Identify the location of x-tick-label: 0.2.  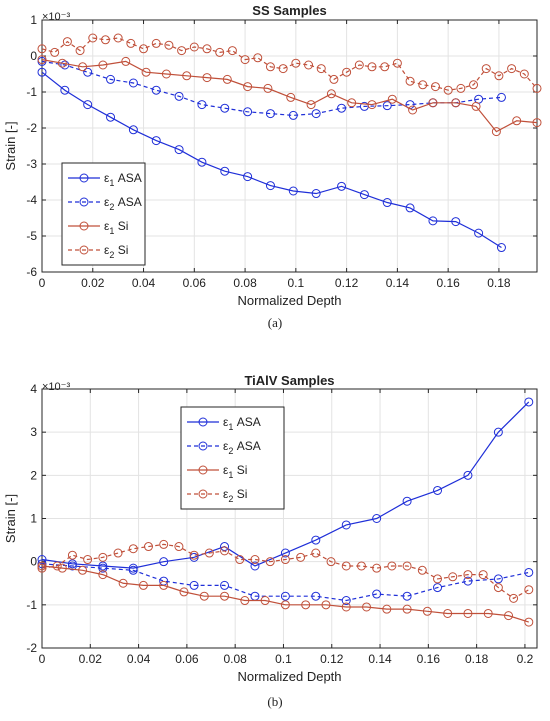
(525, 659).